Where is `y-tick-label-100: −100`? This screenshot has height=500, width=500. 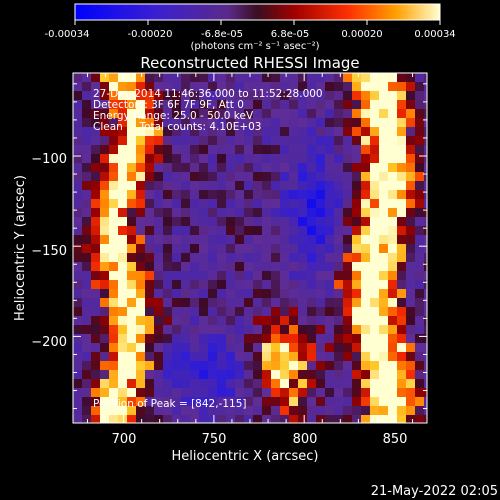
y-tick-label-100: −100 is located at coordinates (49, 159).